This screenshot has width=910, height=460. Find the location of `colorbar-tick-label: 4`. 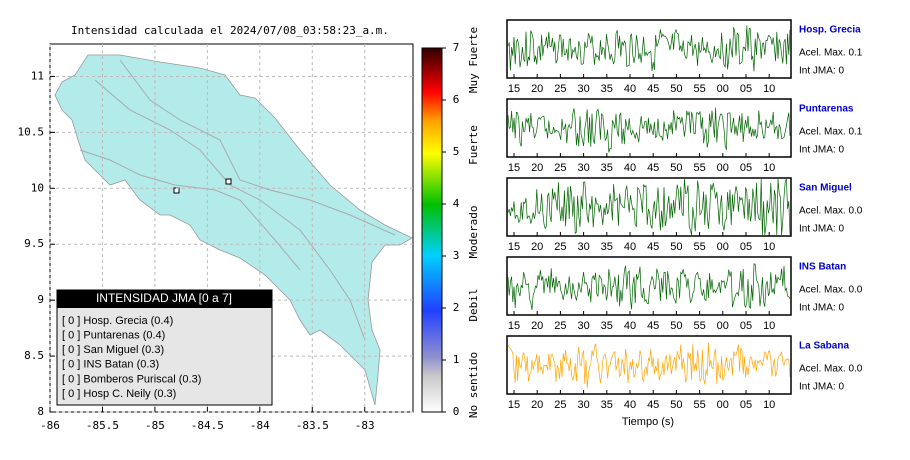

colorbar-tick-label: 4 is located at coordinates (456, 203).